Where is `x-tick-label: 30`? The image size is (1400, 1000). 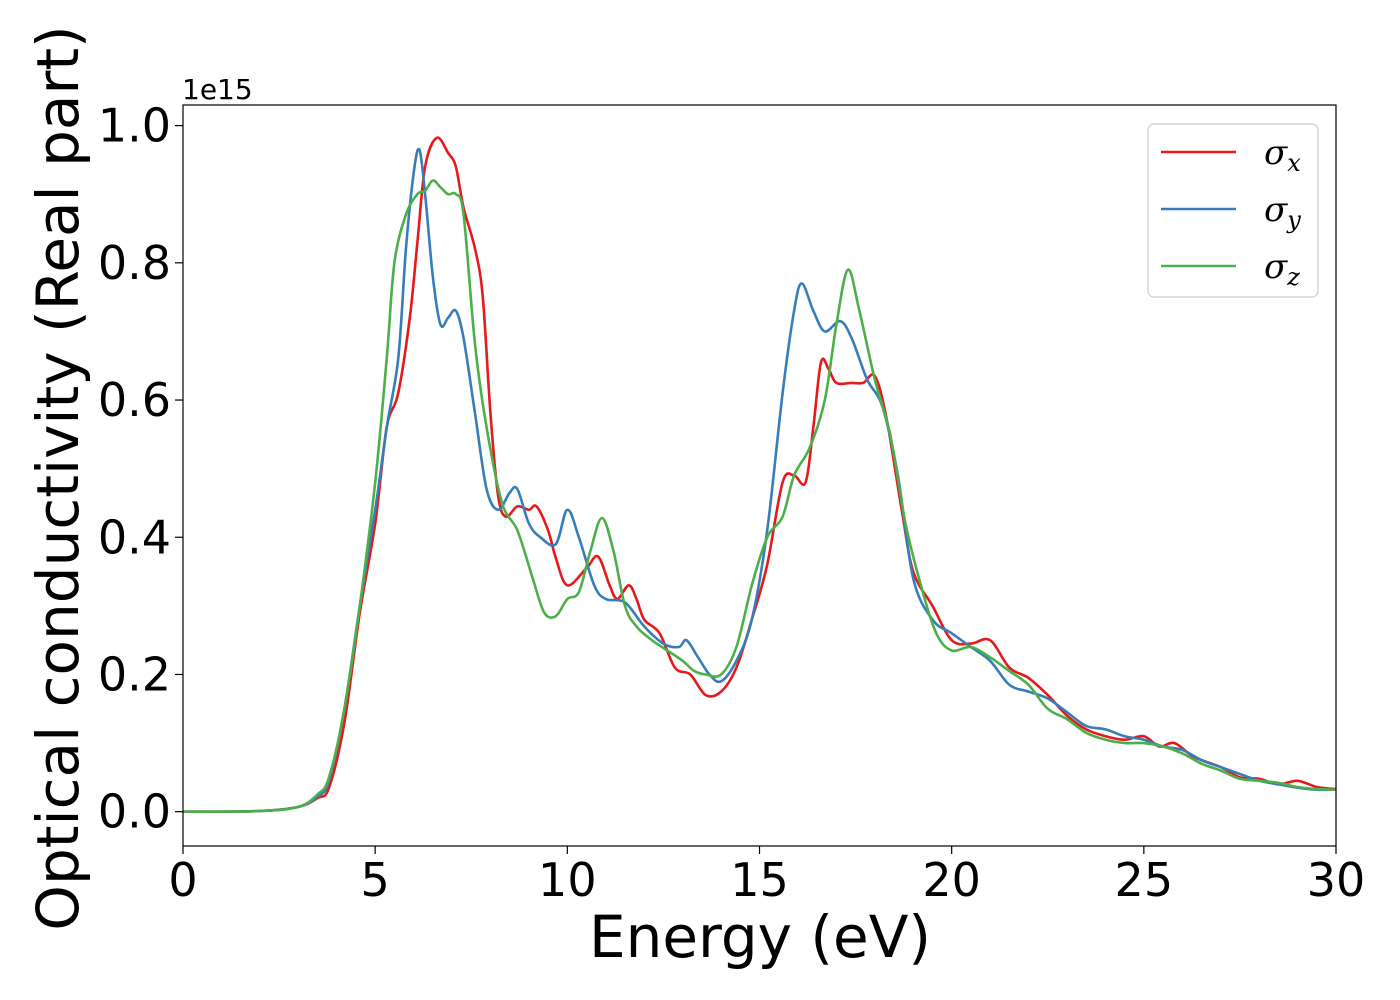
x-tick-label: 30 is located at coordinates (1336, 880).